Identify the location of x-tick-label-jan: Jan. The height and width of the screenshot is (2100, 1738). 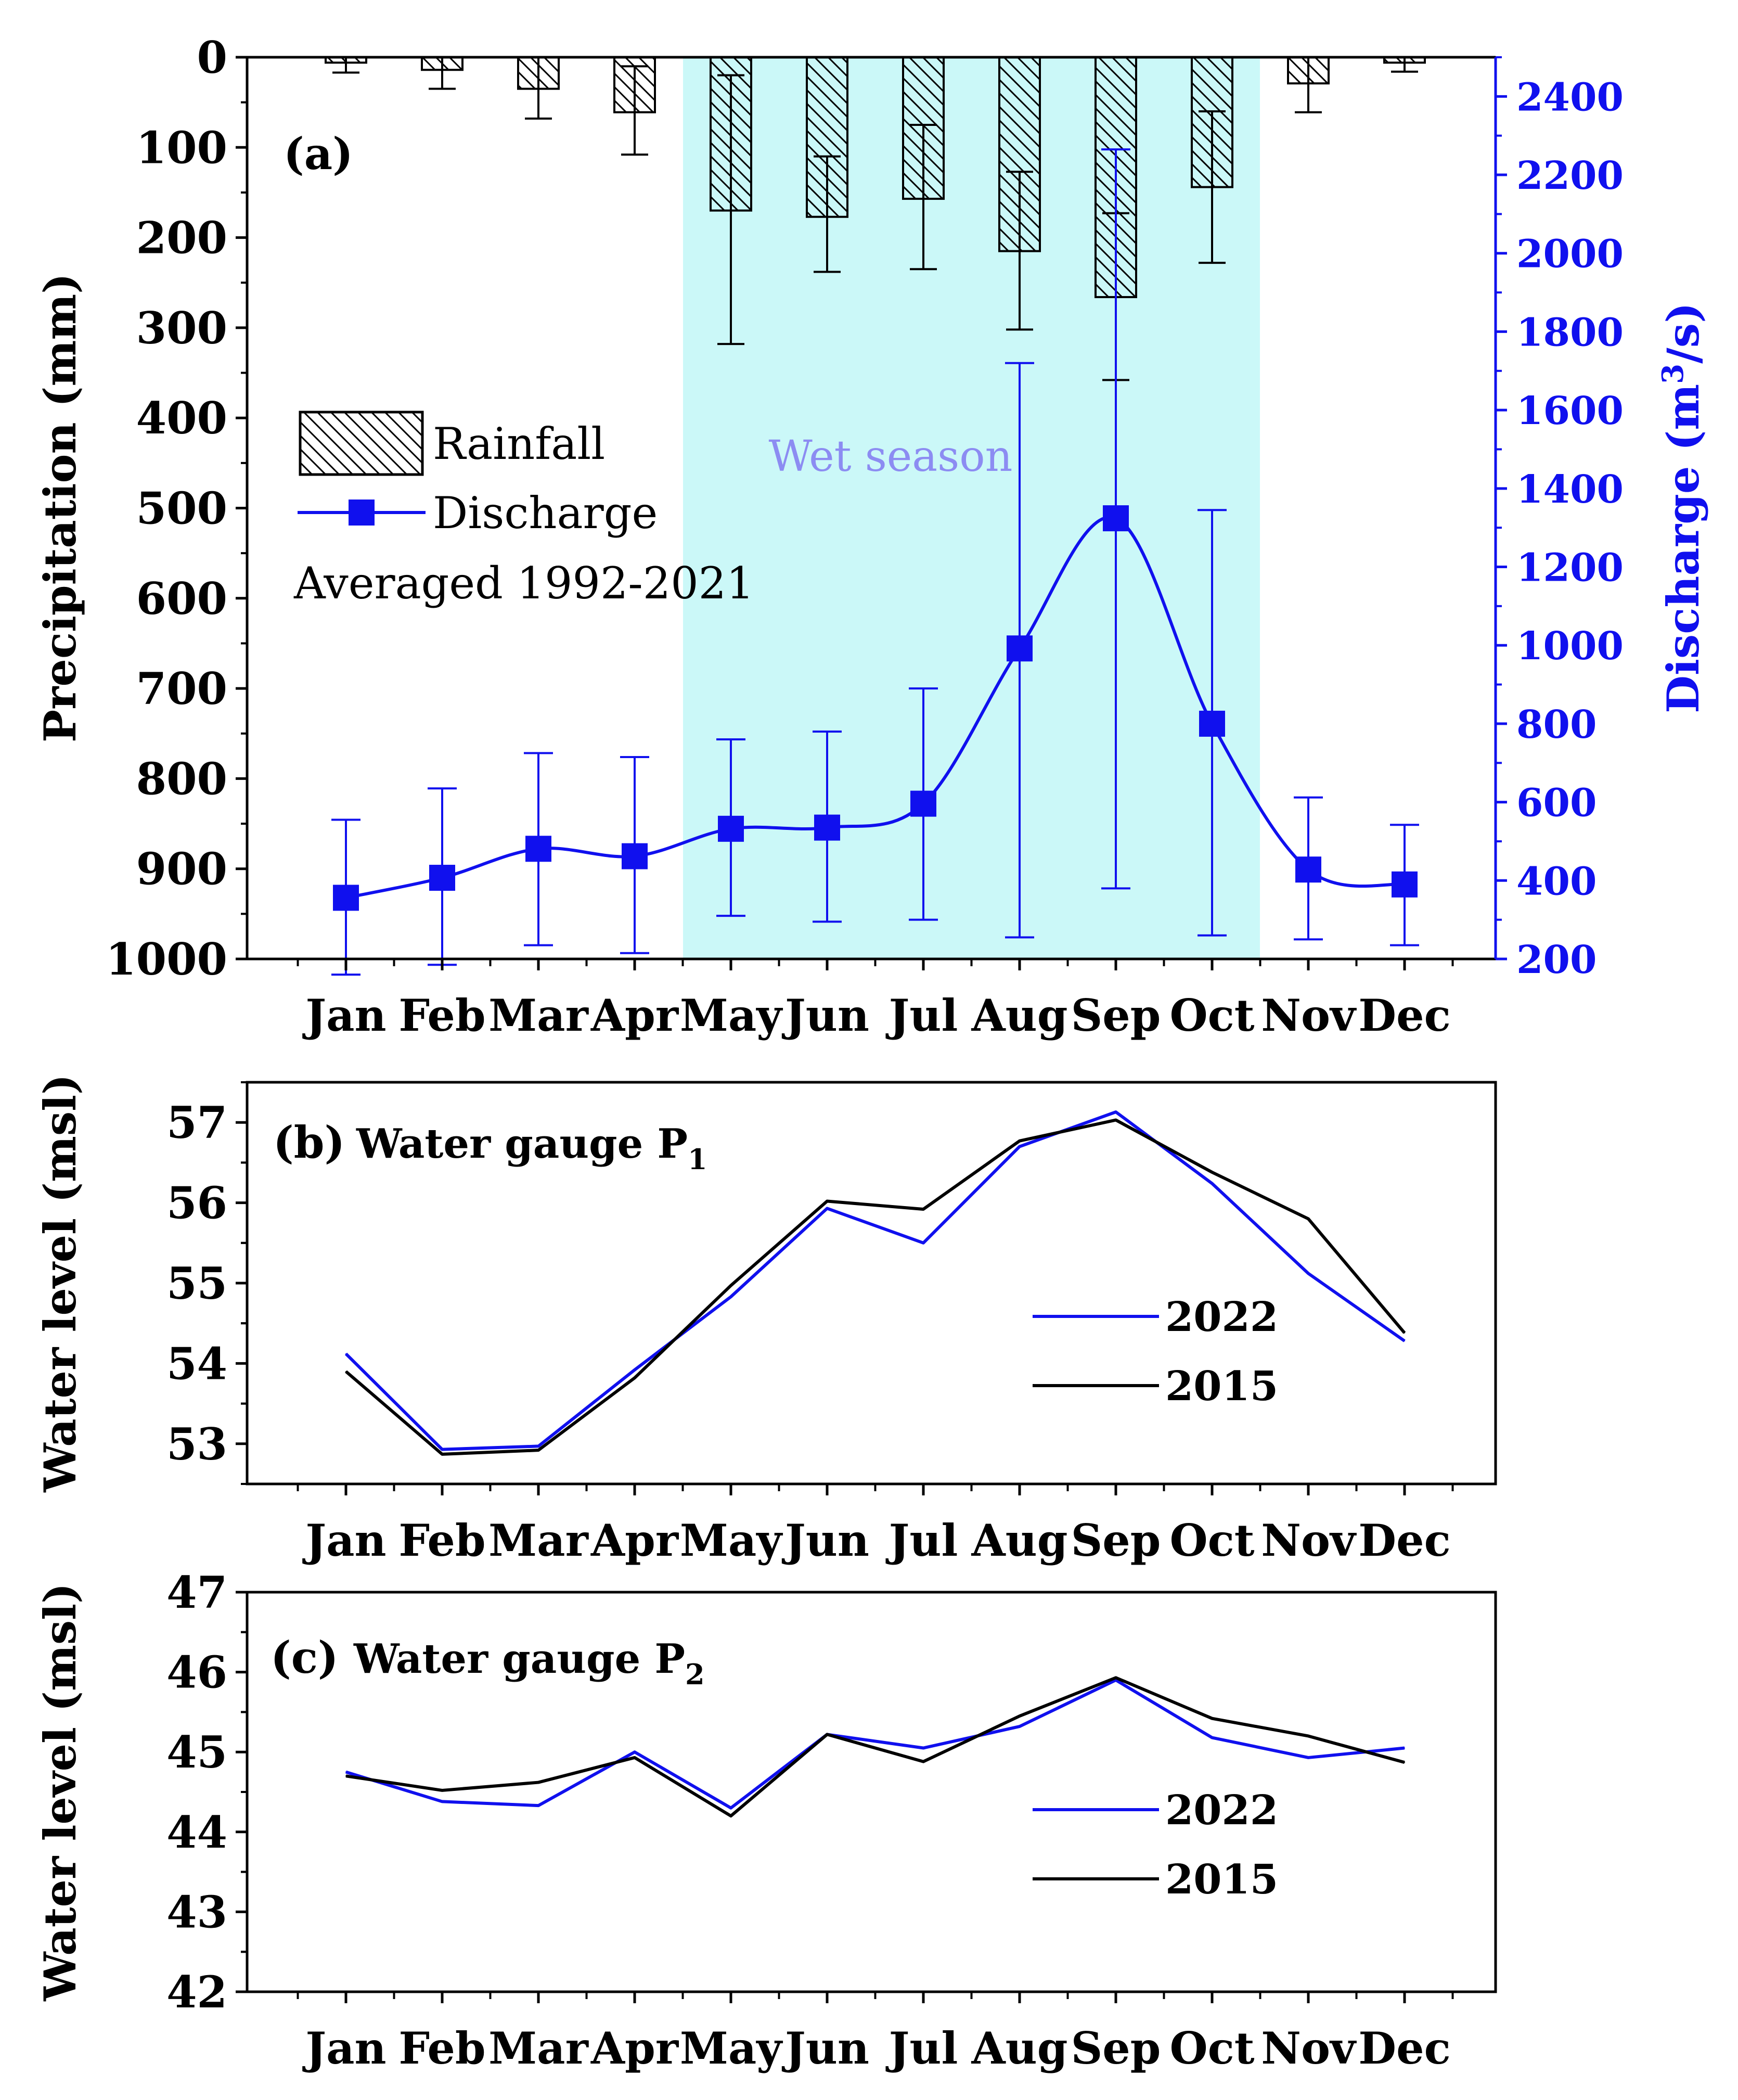
(344, 1541).